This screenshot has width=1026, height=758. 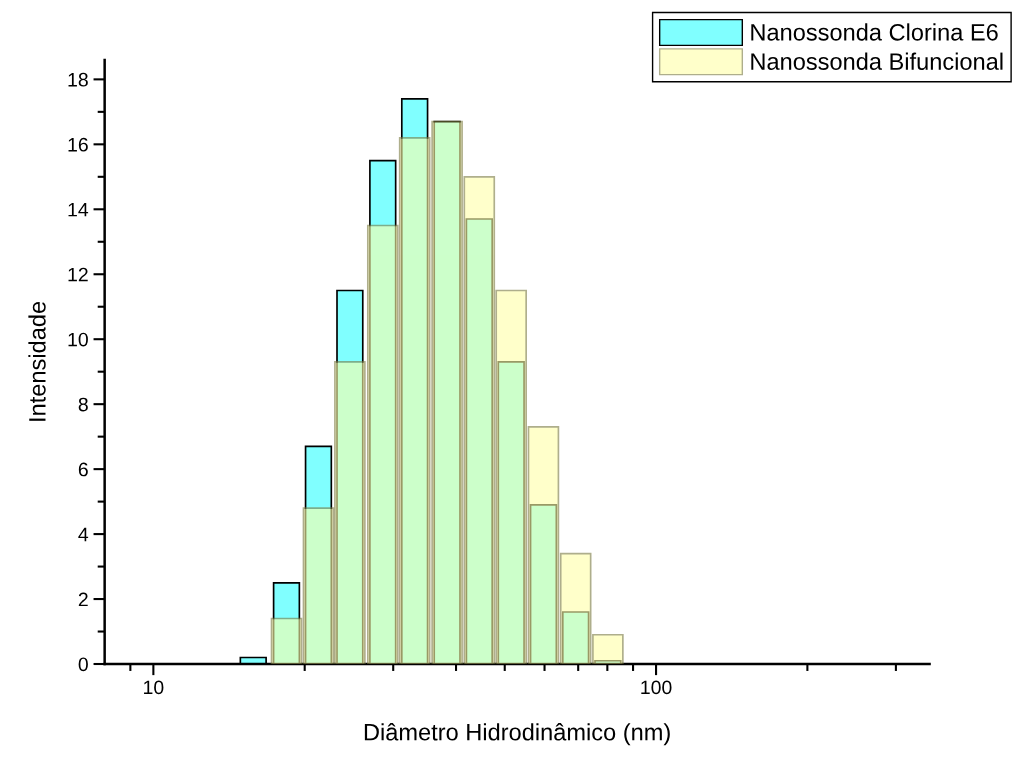 What do you see at coordinates (83, 469) in the screenshot?
I see `y-tick-label: 6` at bounding box center [83, 469].